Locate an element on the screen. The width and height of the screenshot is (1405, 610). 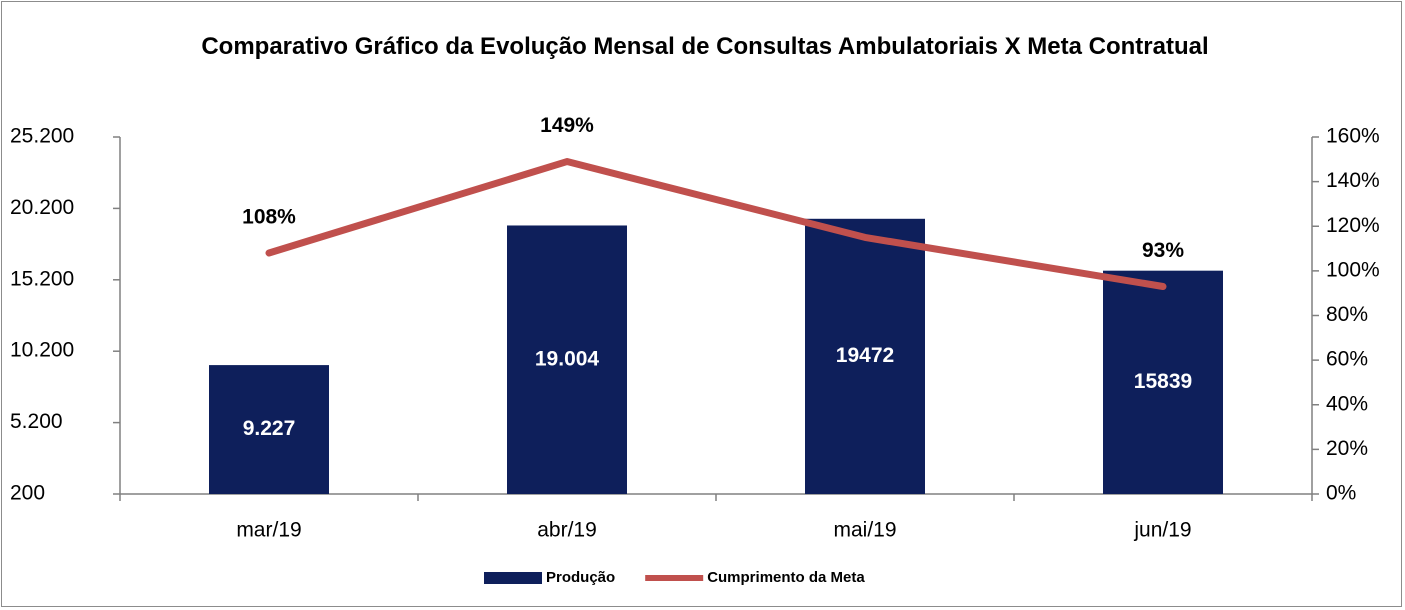
line-value-label: 93% is located at coordinates (1163, 250).